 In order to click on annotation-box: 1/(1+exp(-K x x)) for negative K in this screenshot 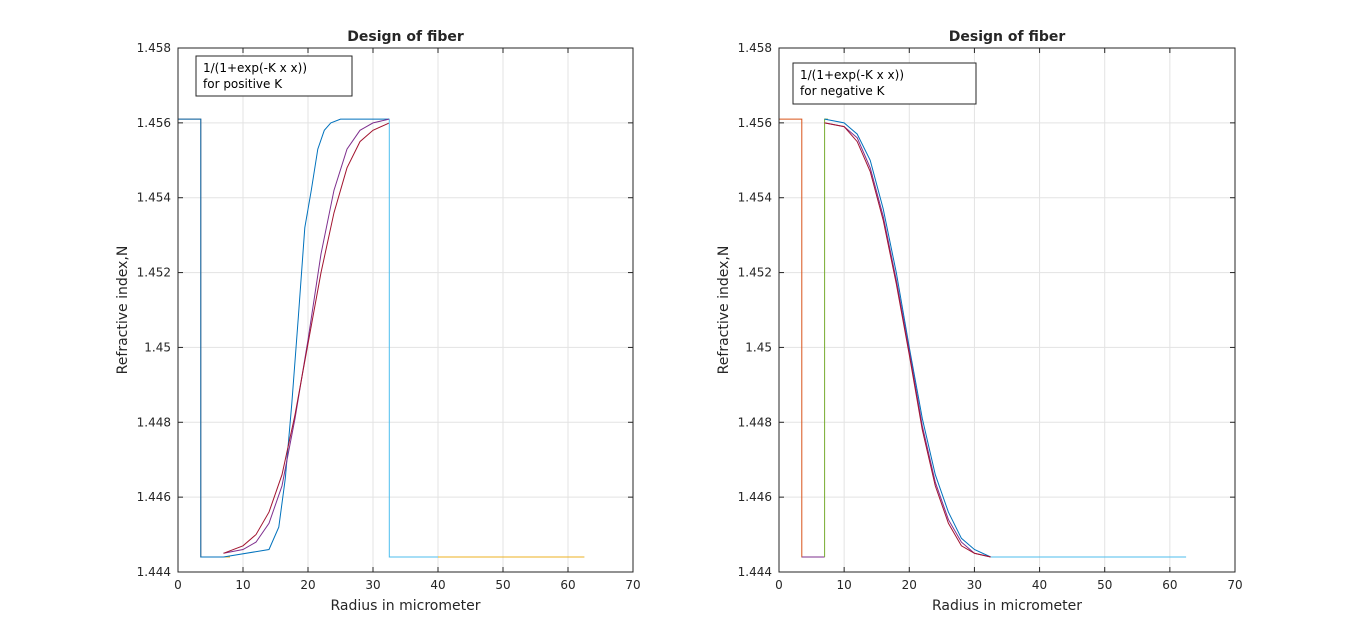, I will do `click(884, 83)`.